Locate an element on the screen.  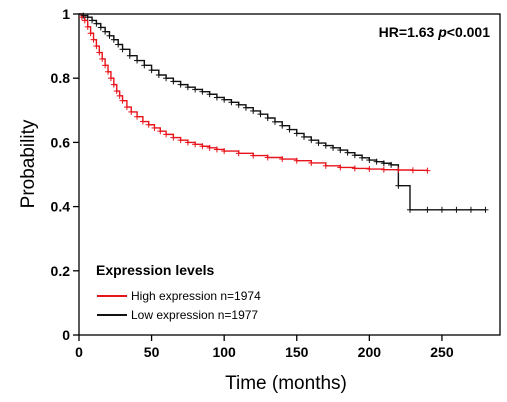
hazard-ratio-annotation: HR=1.63 p<0.001 is located at coordinates (435, 32).